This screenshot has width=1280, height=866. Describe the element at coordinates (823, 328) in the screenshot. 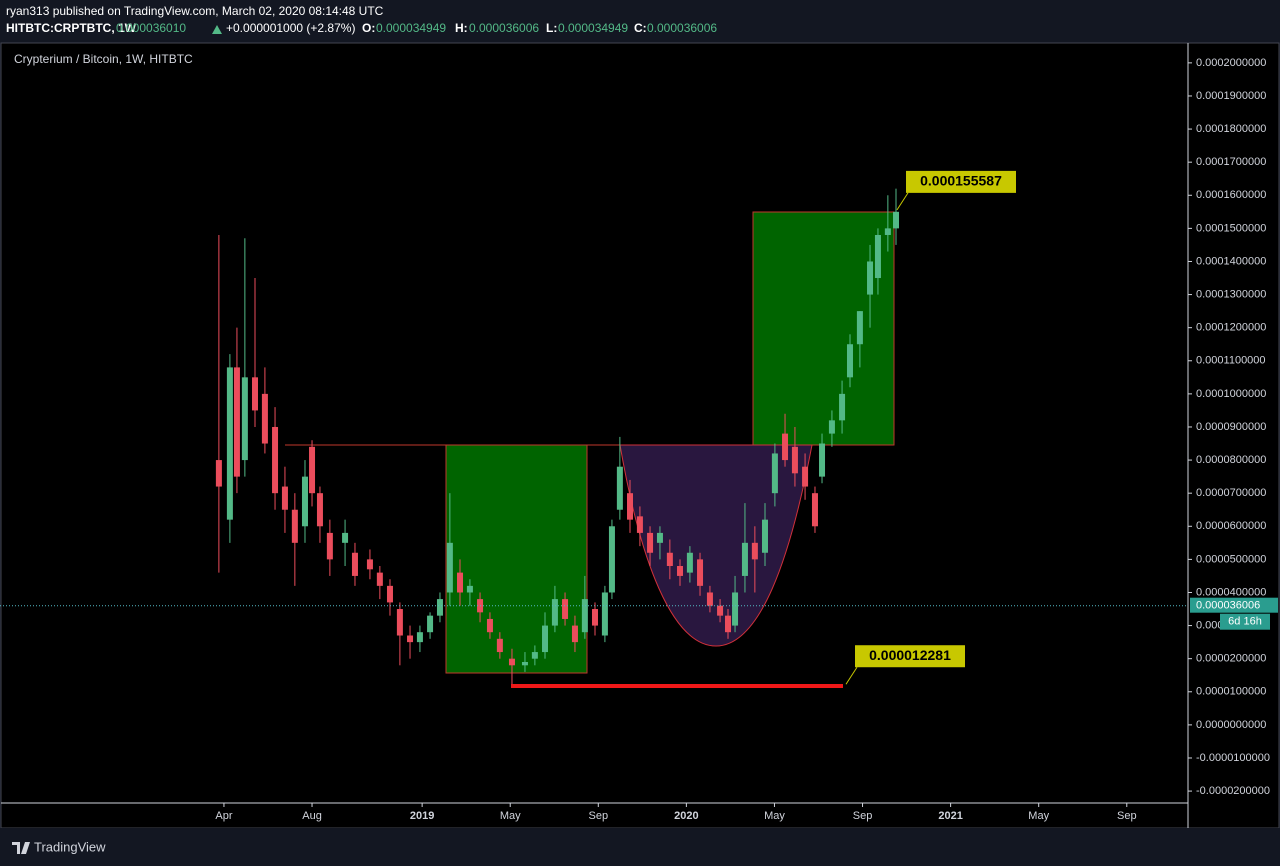

I see `box-drawing` at that location.